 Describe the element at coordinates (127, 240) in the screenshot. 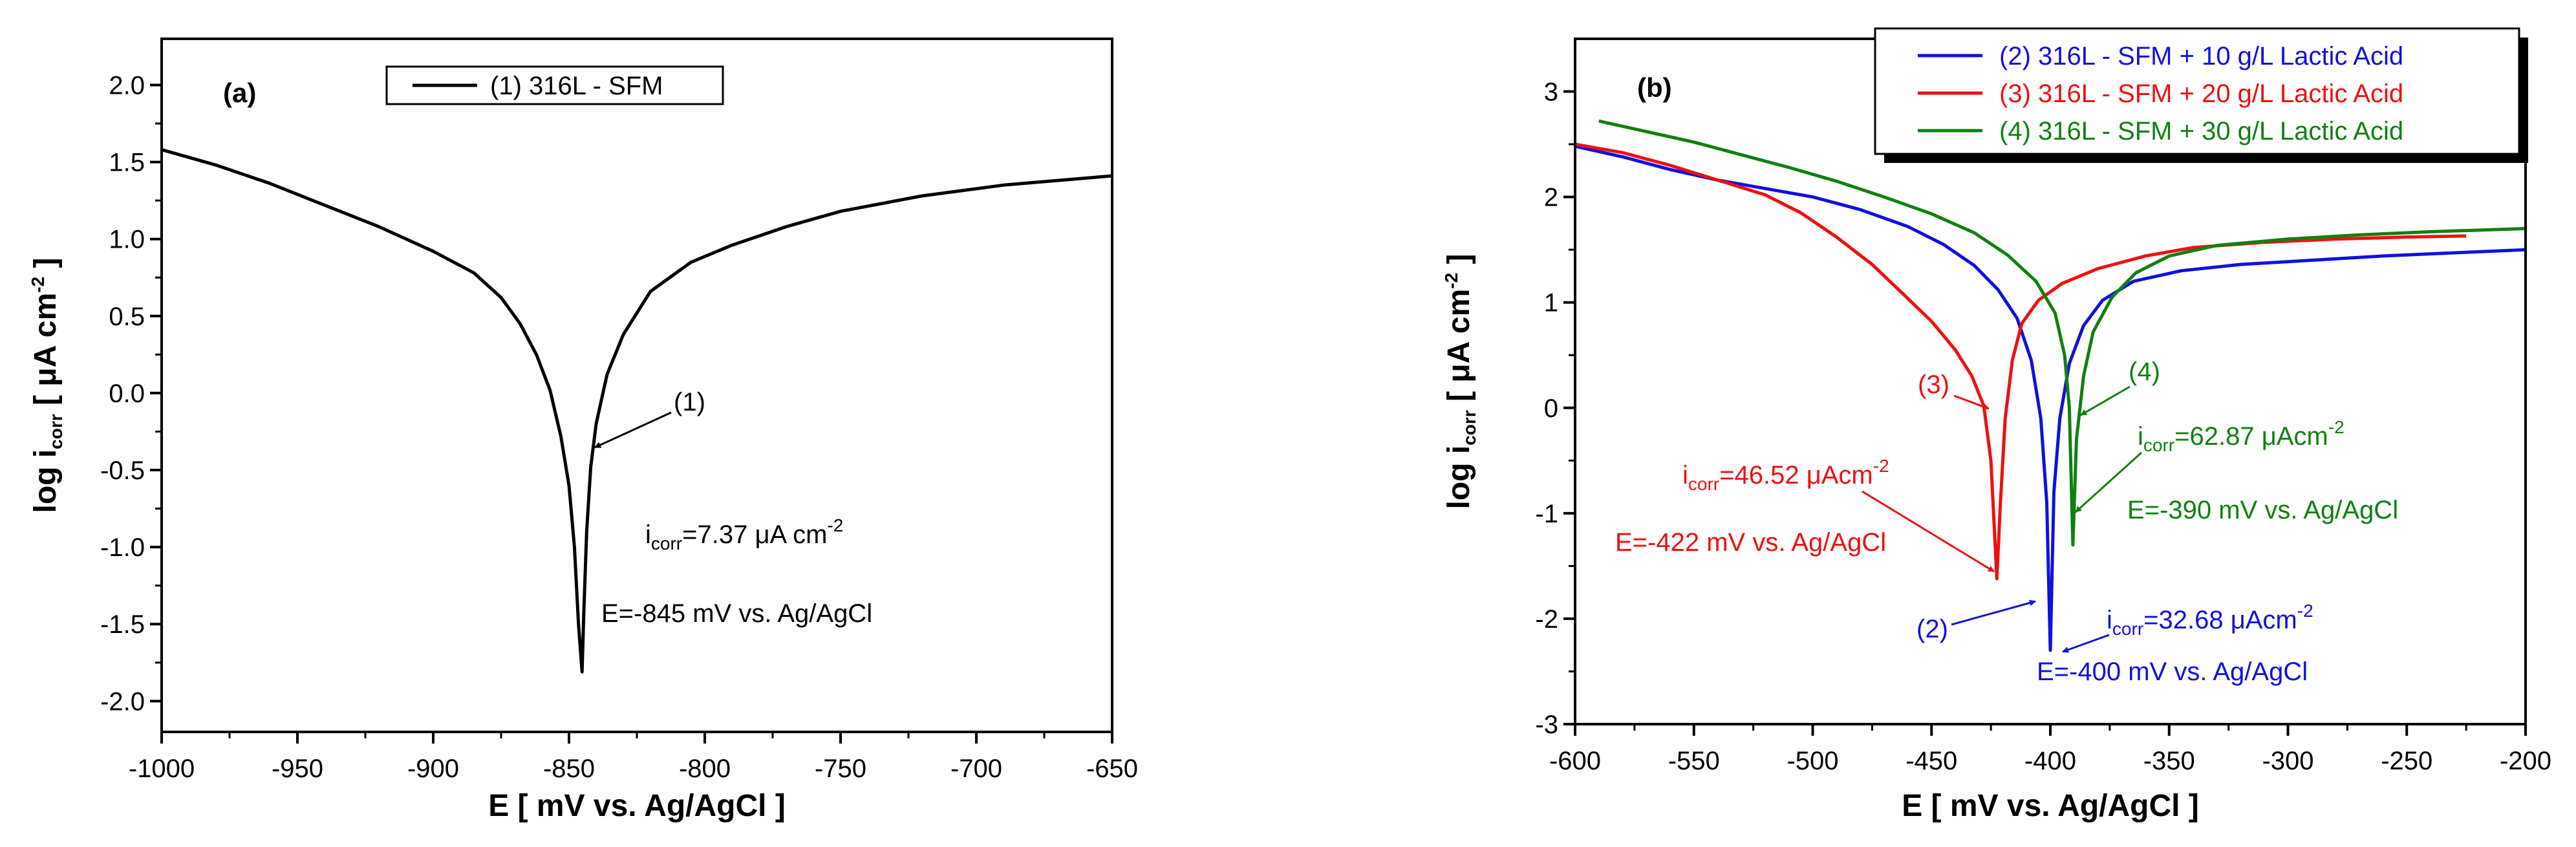

I see `chart-a-y-tick-label: 1.0` at that location.